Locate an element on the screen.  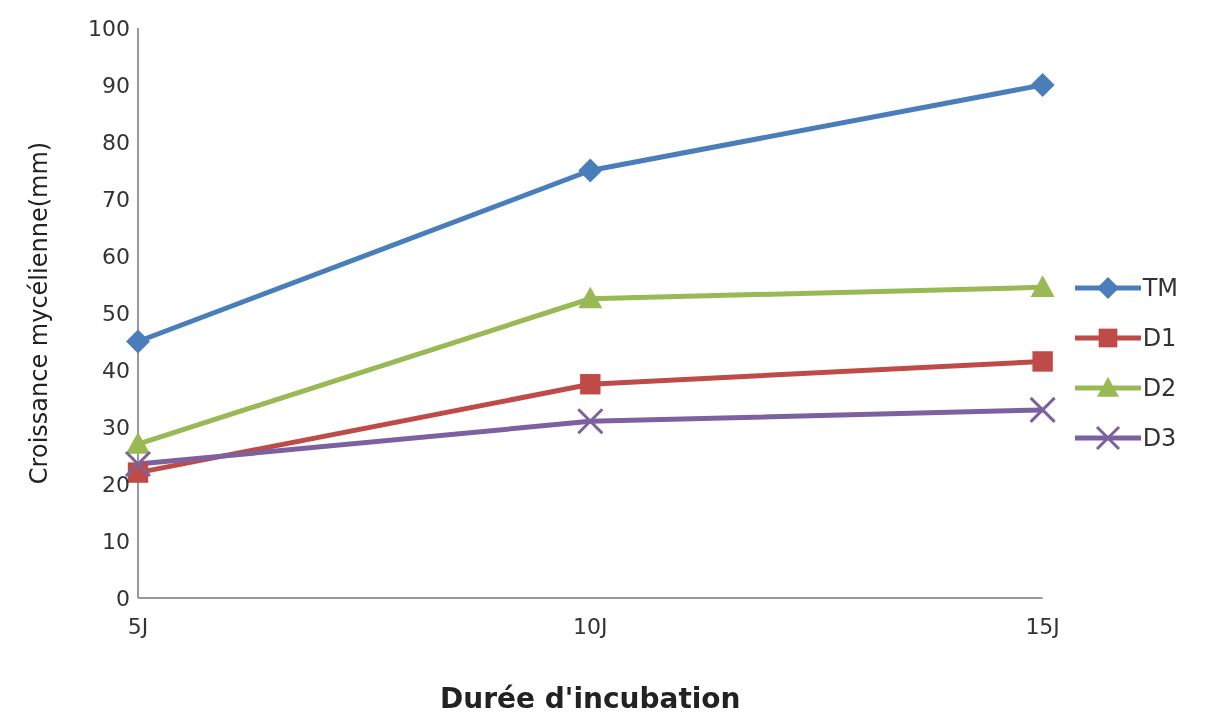
y-tick-label: 40 is located at coordinates (116, 370).